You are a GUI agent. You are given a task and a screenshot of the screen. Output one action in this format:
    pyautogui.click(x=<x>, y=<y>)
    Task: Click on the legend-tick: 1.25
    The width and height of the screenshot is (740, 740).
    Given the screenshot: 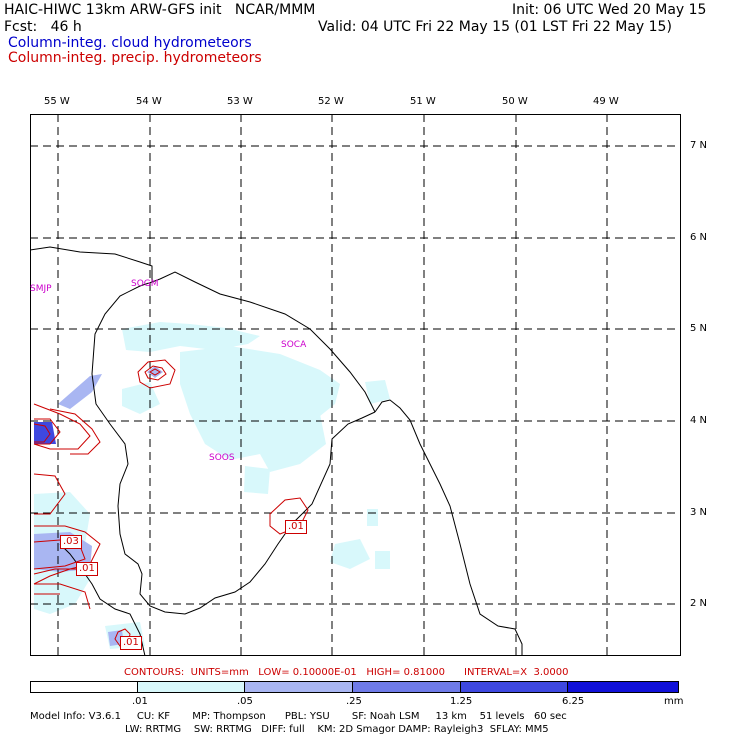 What is the action you would take?
    pyautogui.click(x=461, y=701)
    